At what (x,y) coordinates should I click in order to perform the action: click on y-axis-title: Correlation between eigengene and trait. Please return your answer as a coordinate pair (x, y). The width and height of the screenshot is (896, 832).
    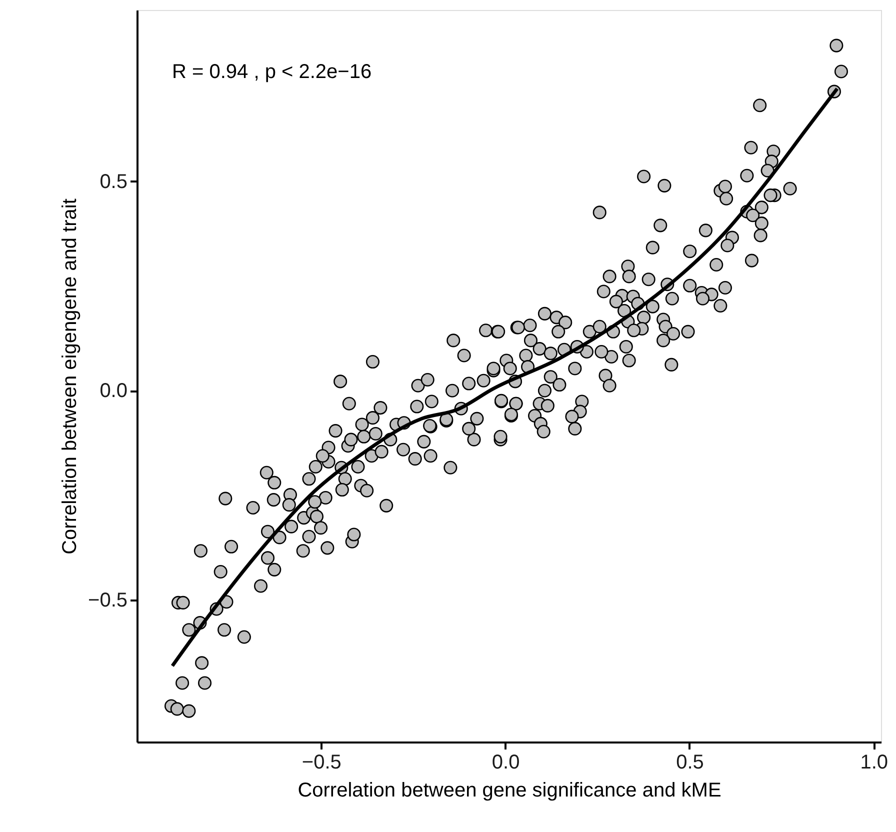
    Looking at the image, I should click on (70, 376).